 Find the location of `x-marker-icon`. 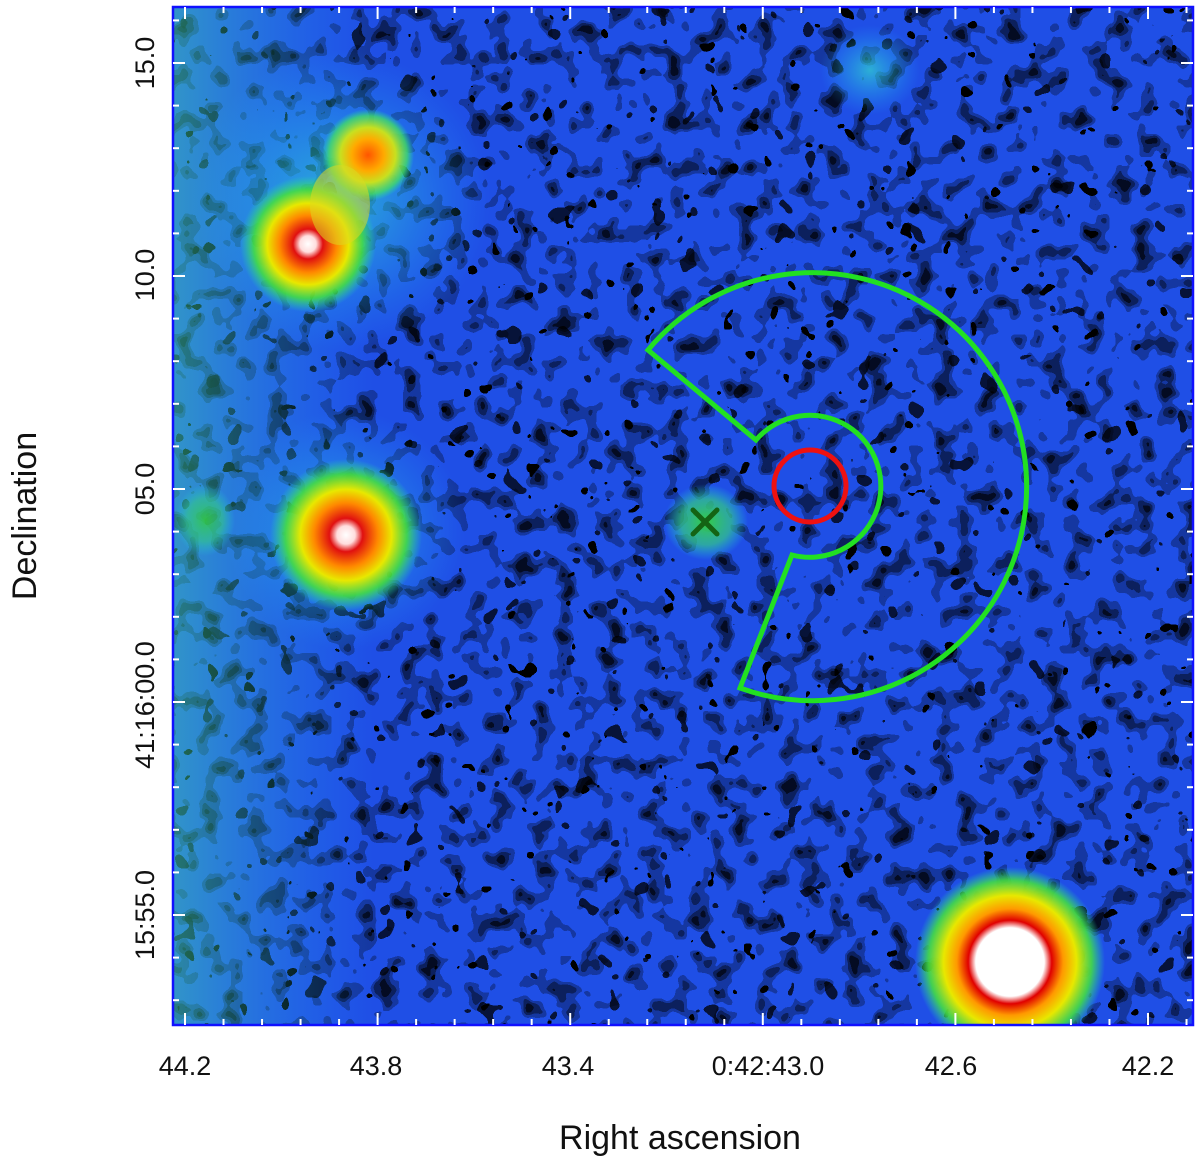

x-marker-icon is located at coordinates (705, 522).